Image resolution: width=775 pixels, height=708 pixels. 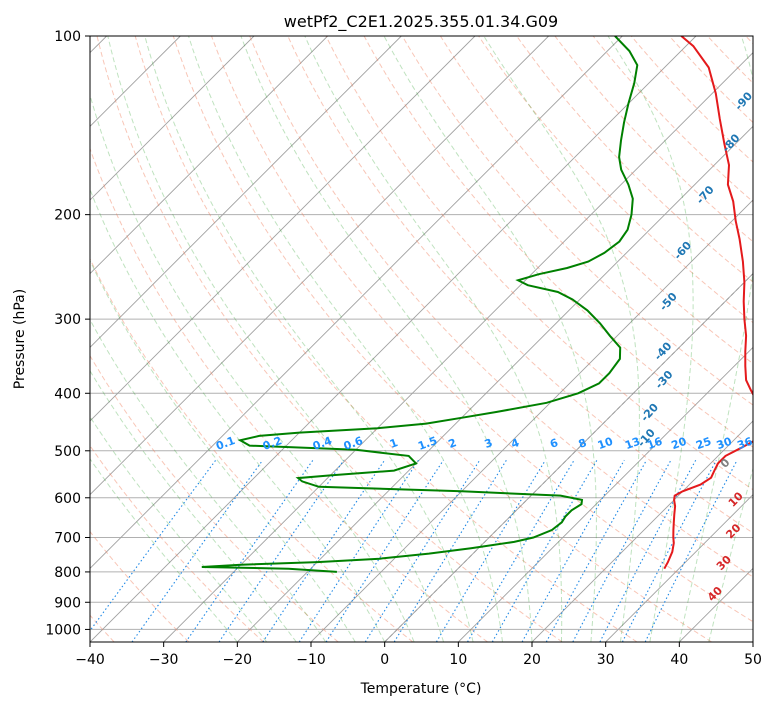 I want to click on isotherm--100, so click(x=172, y=118).